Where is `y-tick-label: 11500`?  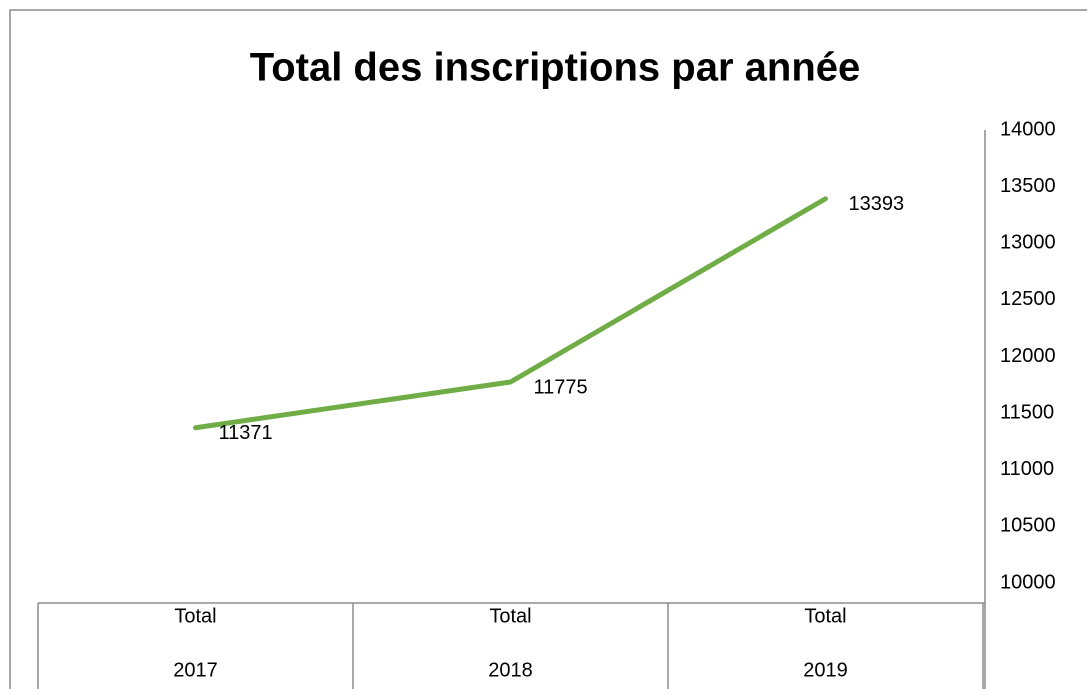
y-tick-label: 11500 is located at coordinates (1027, 412).